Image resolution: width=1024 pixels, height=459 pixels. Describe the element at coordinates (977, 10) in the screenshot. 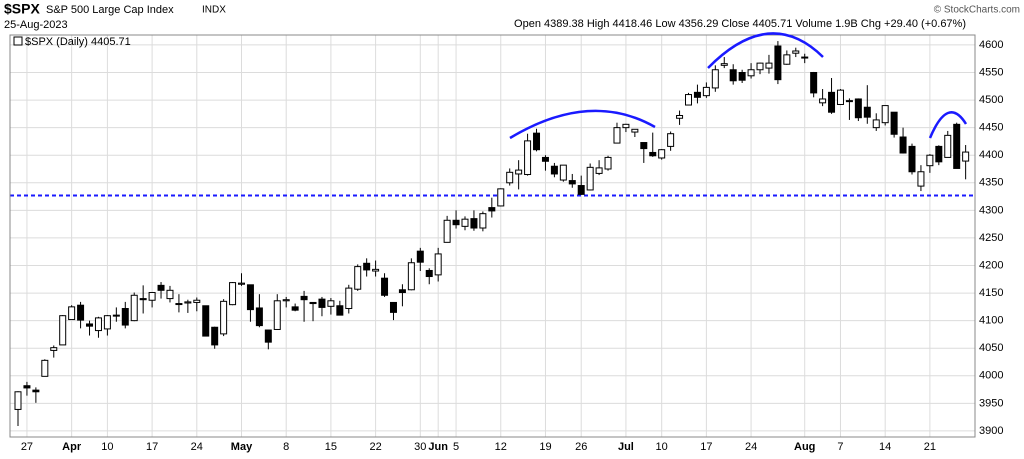

I see `credit: © StockCharts.com` at that location.